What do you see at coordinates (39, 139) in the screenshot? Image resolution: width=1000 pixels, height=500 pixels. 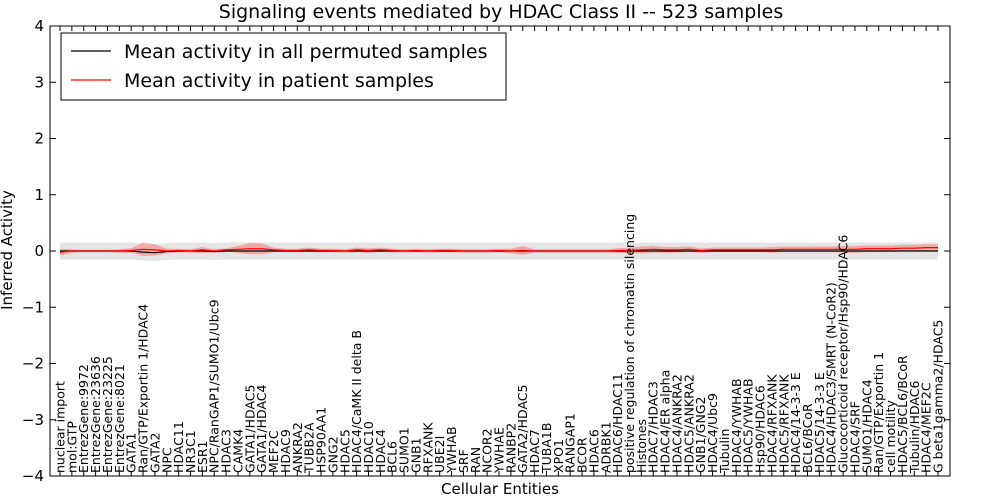 I see `y-tick-label: 2` at bounding box center [39, 139].